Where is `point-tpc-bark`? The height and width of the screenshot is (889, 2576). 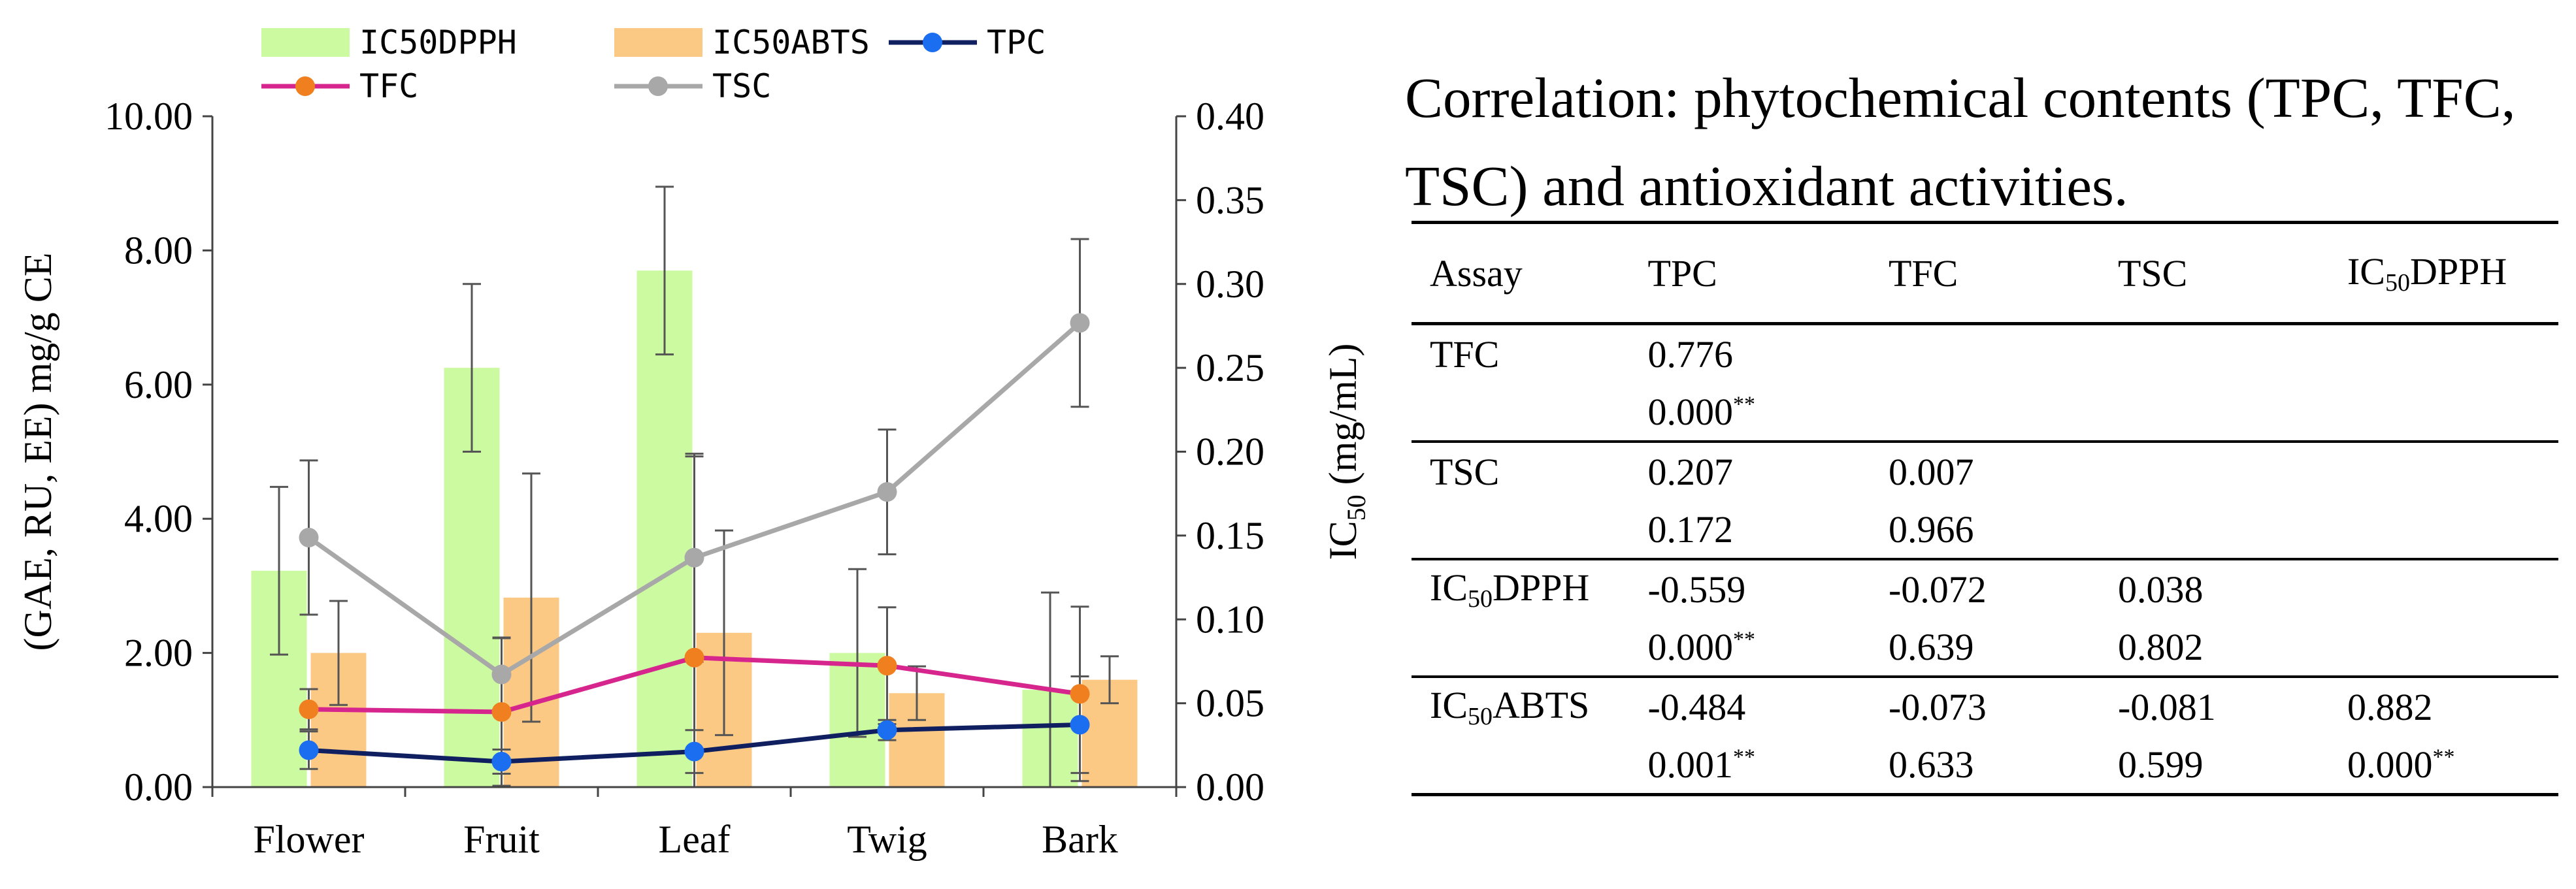 point-tpc-bark is located at coordinates (1080, 725).